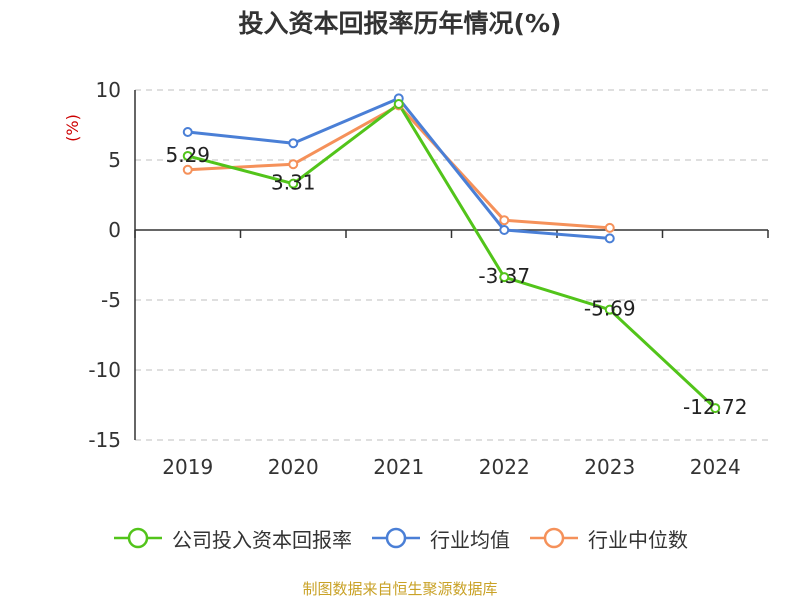 Image resolution: width=800 pixels, height=600 pixels. Describe the element at coordinates (398, 467) in the screenshot. I see `x-tick-label: 2021` at that location.